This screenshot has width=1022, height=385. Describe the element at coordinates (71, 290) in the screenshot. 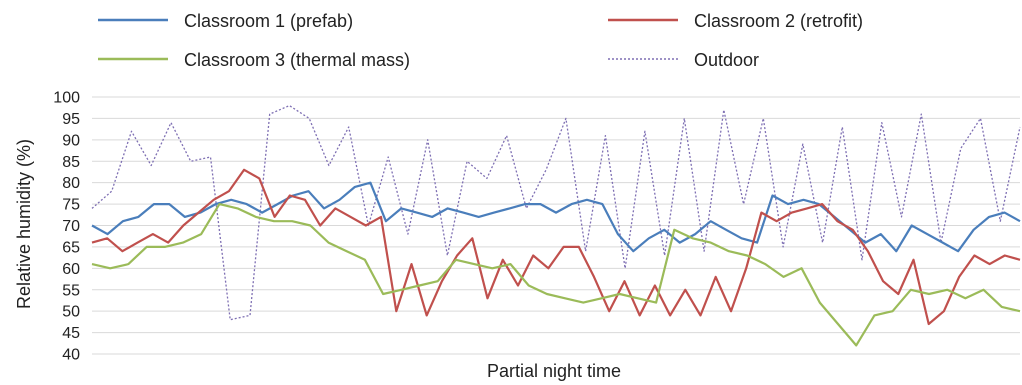

I see `y-tick-label-55: 55` at that location.